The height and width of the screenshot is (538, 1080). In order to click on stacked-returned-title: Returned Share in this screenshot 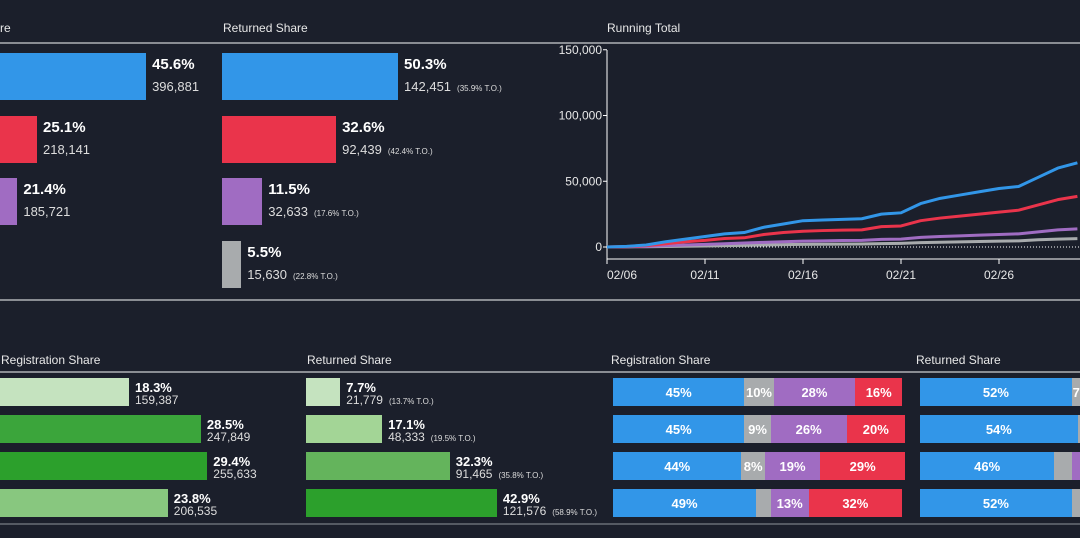, I will do `click(958, 360)`.